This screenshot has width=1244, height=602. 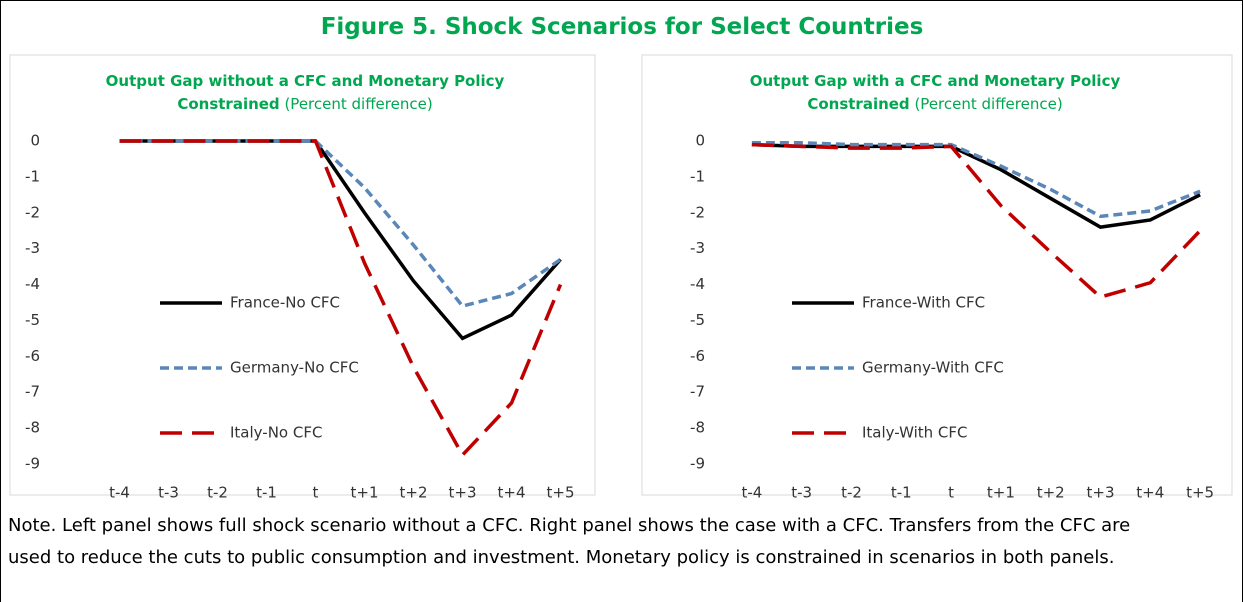 I want to click on legend-label: Italy-No CFC, so click(x=276, y=433).